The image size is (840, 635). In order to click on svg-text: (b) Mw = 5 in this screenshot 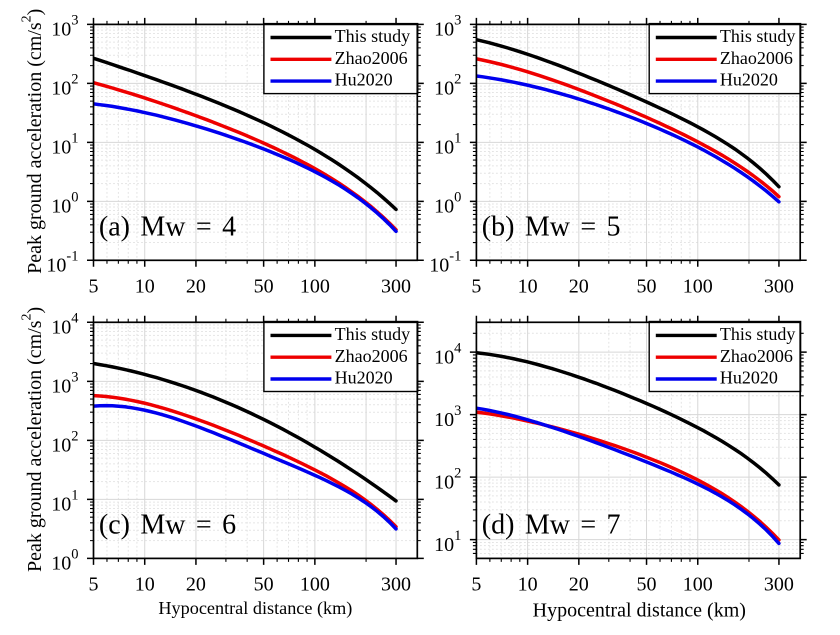, I will do `click(551, 227)`.